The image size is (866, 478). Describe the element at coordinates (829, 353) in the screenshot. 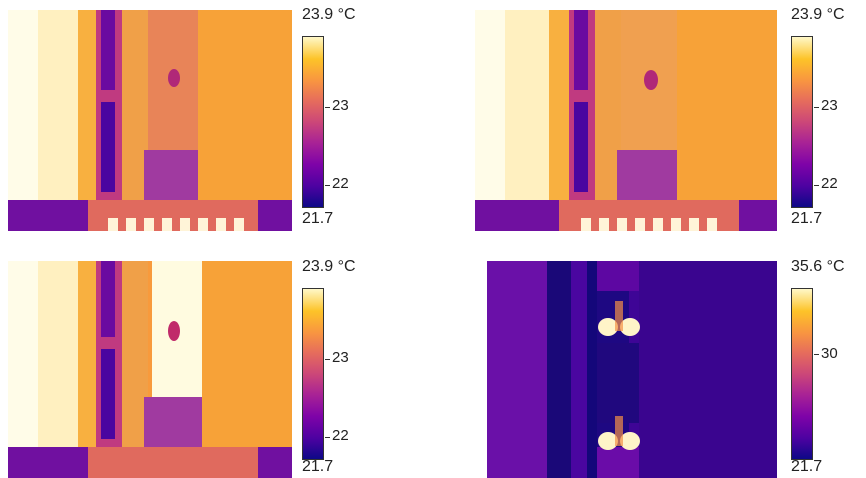

I see `scale-tick-label: 30` at that location.